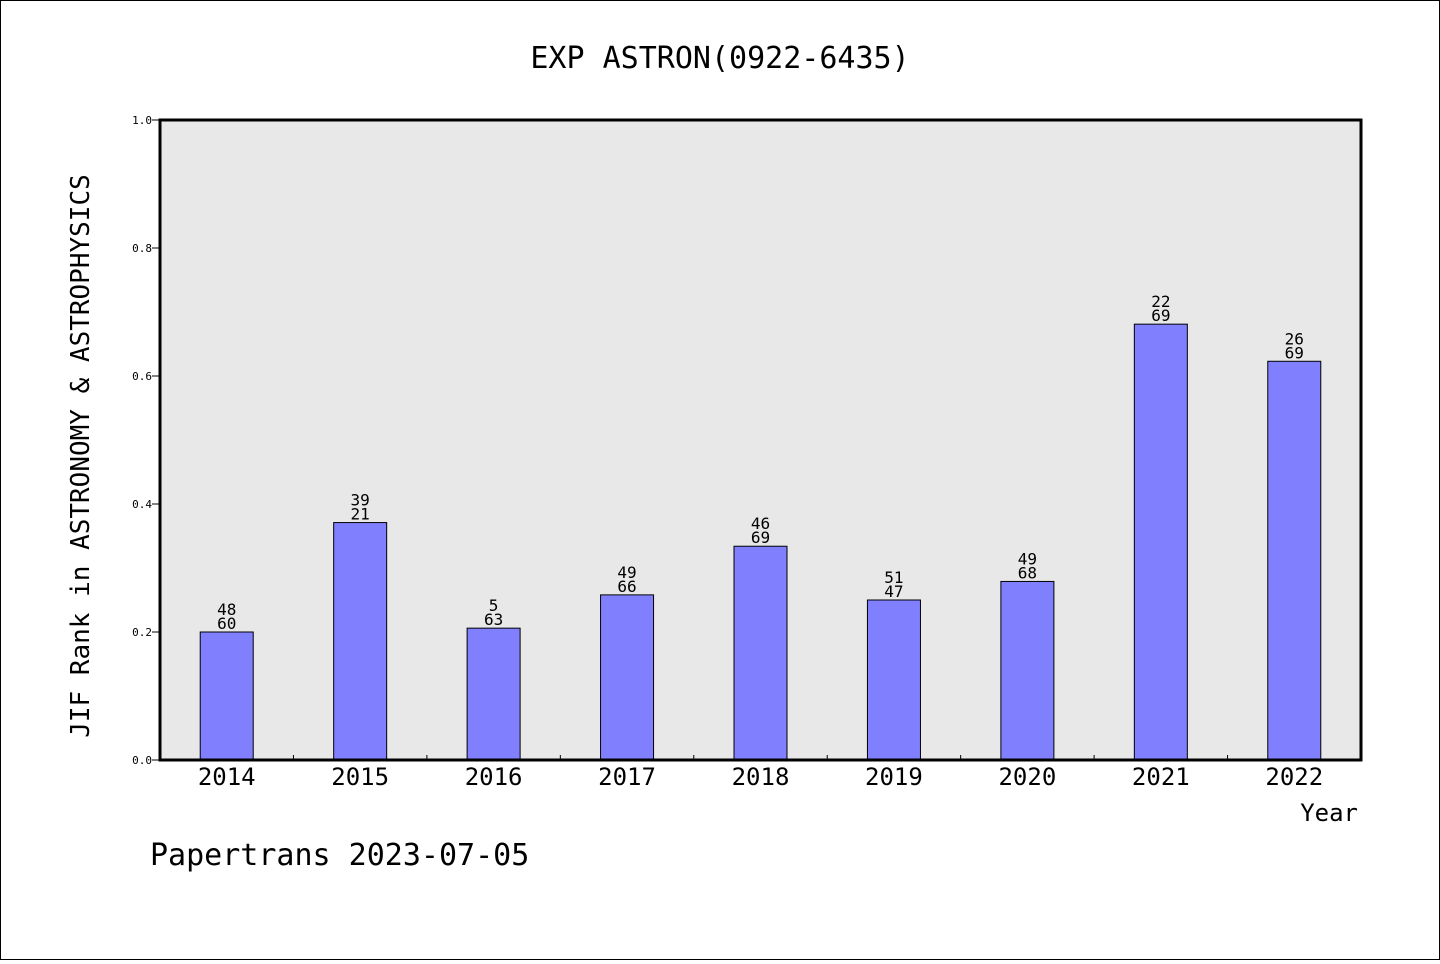 Image resolution: width=1440 pixels, height=964 pixels. Describe the element at coordinates (761, 777) in the screenshot. I see `x-tick-label-2018: 2018` at that location.